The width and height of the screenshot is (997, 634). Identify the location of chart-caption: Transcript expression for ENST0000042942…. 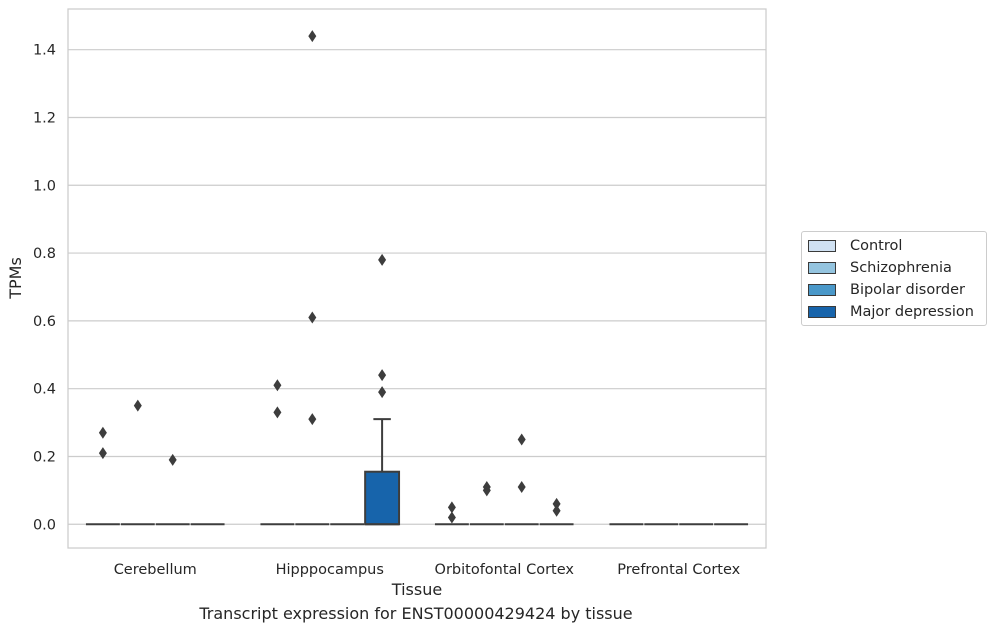
(416, 613).